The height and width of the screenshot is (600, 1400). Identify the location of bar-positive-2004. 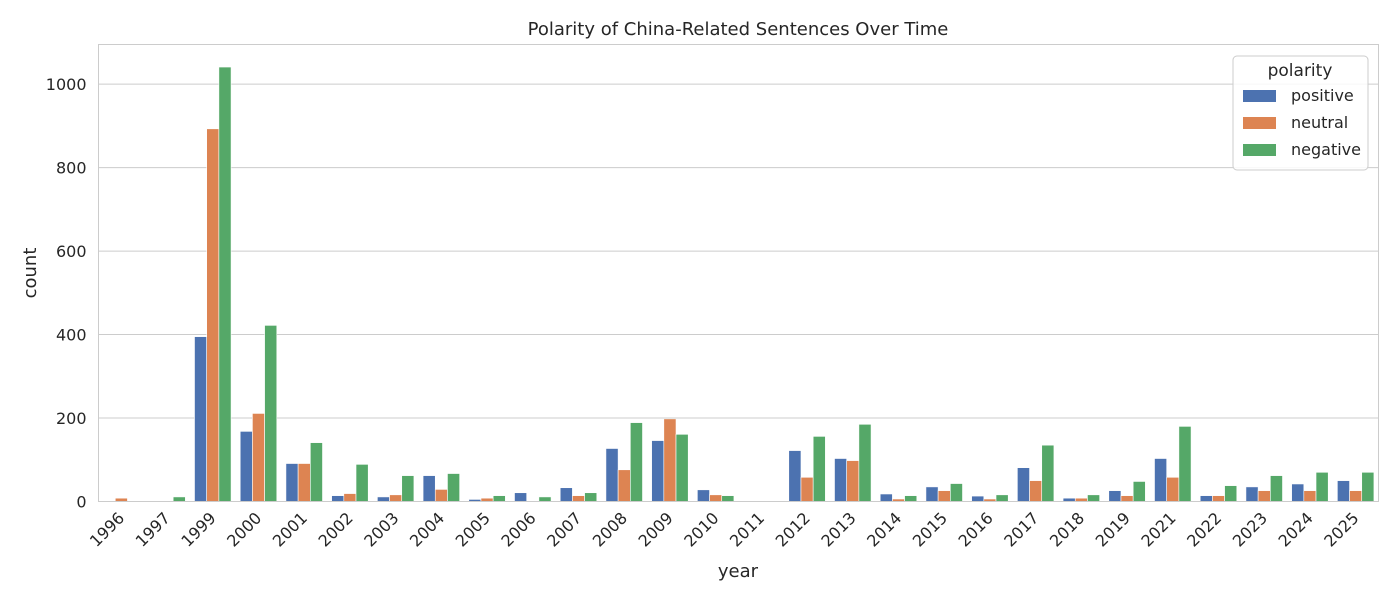
(429, 488).